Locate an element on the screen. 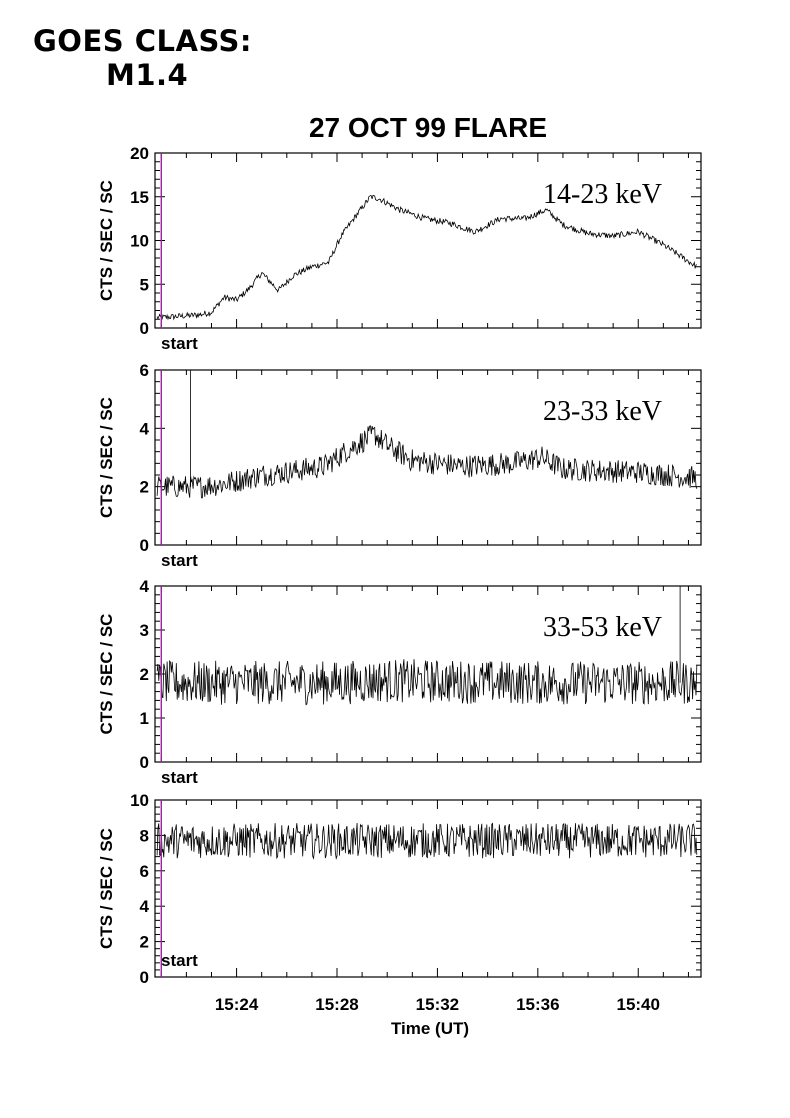  x-tick-label: 15:32 is located at coordinates (437, 1004).